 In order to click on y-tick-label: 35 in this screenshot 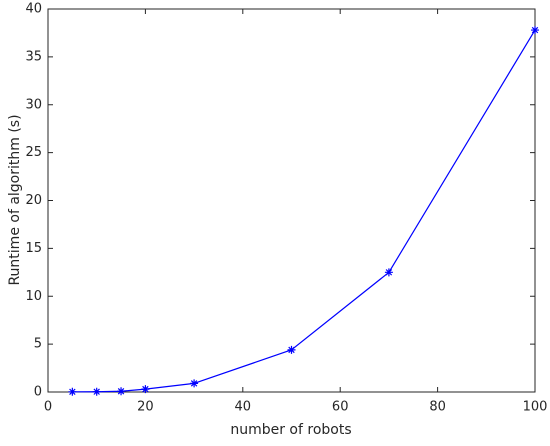, I will do `click(33, 56)`.